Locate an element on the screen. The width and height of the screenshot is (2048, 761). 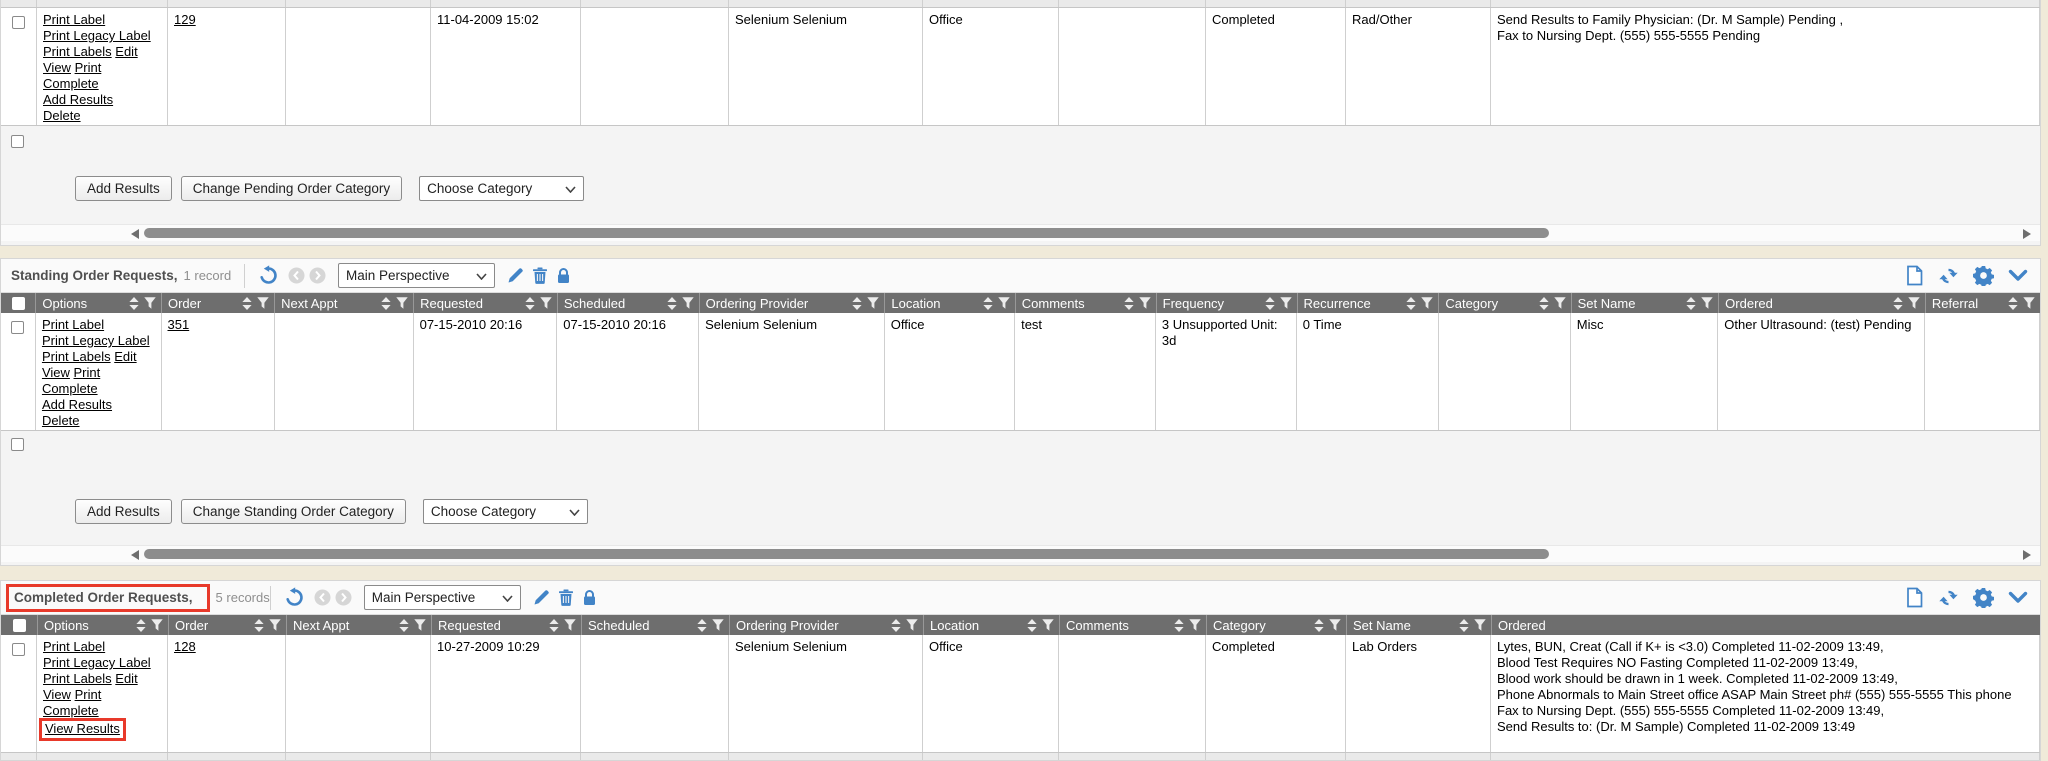
column-header-comments: Comments is located at coordinates (1132, 625).